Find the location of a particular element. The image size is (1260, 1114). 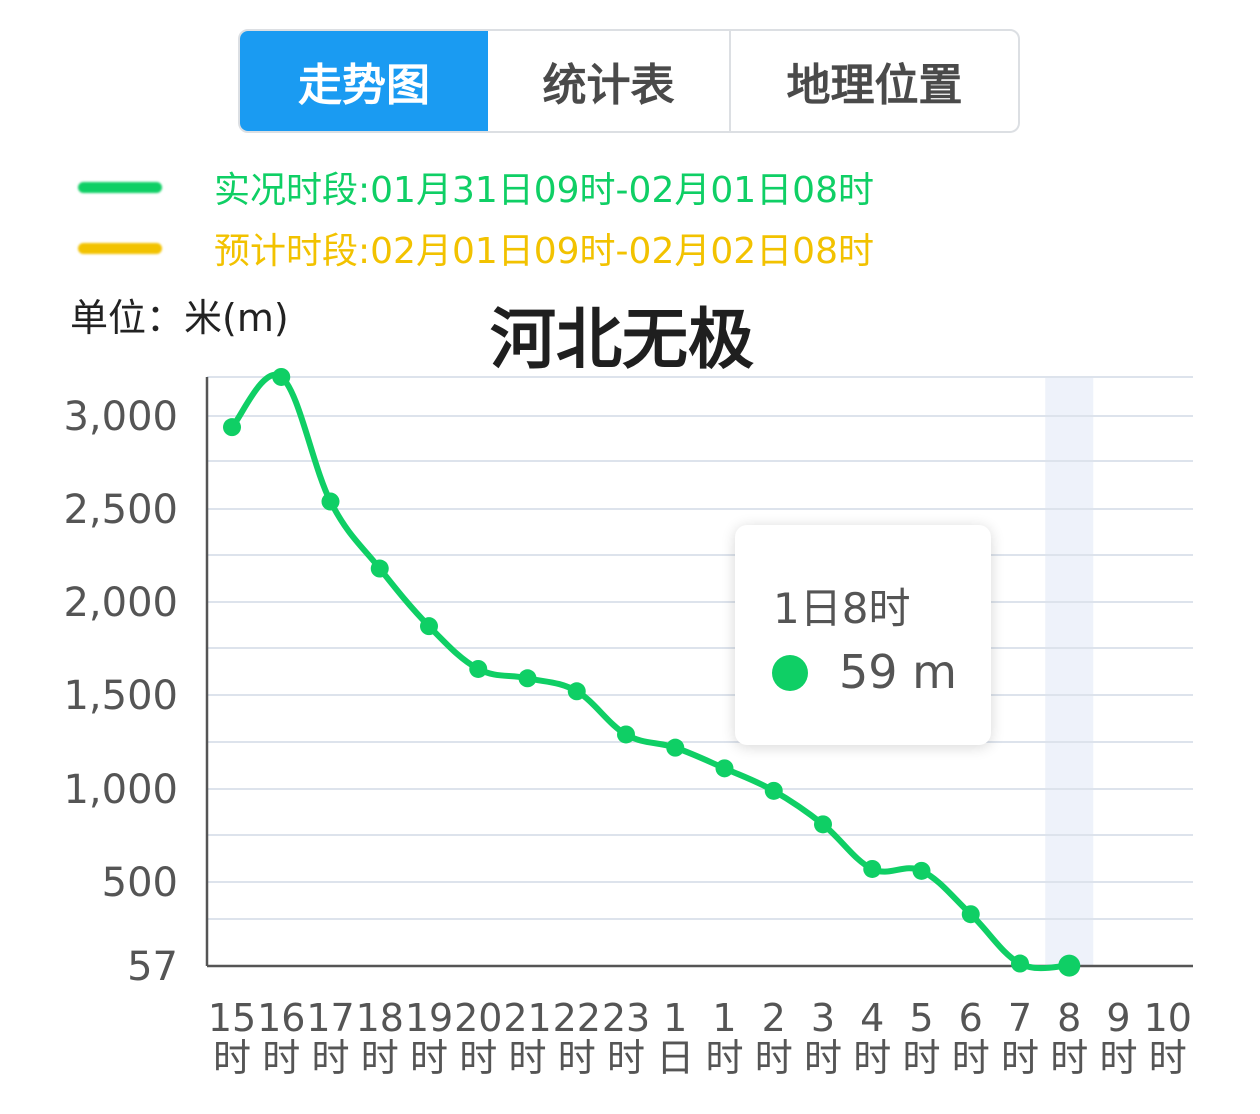

chart-title: 河北无极 is located at coordinates (622, 339).